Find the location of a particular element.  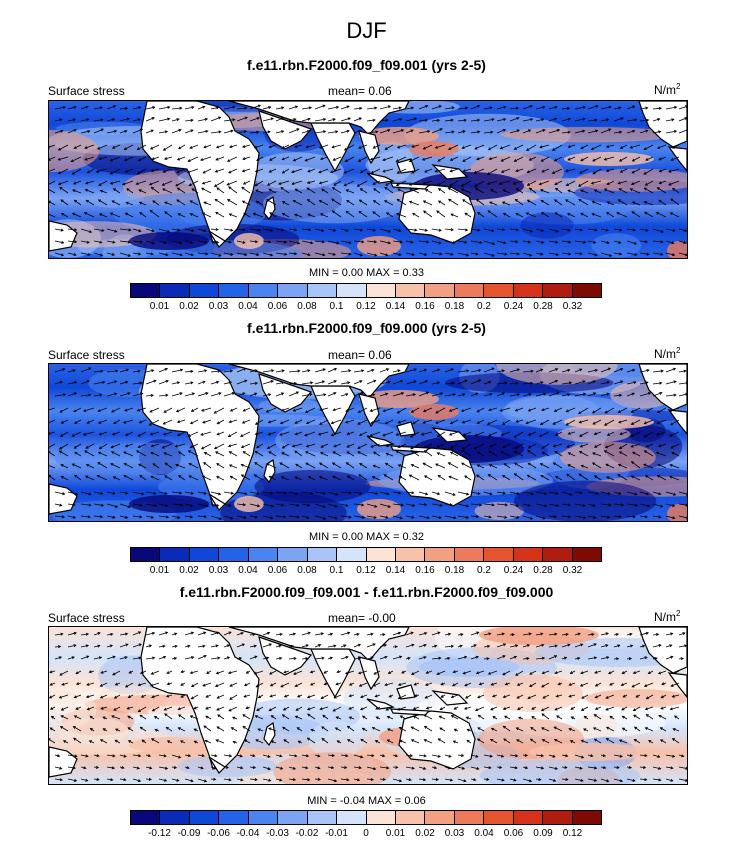

colorbar-tick-label: 0.06 is located at coordinates (513, 833).